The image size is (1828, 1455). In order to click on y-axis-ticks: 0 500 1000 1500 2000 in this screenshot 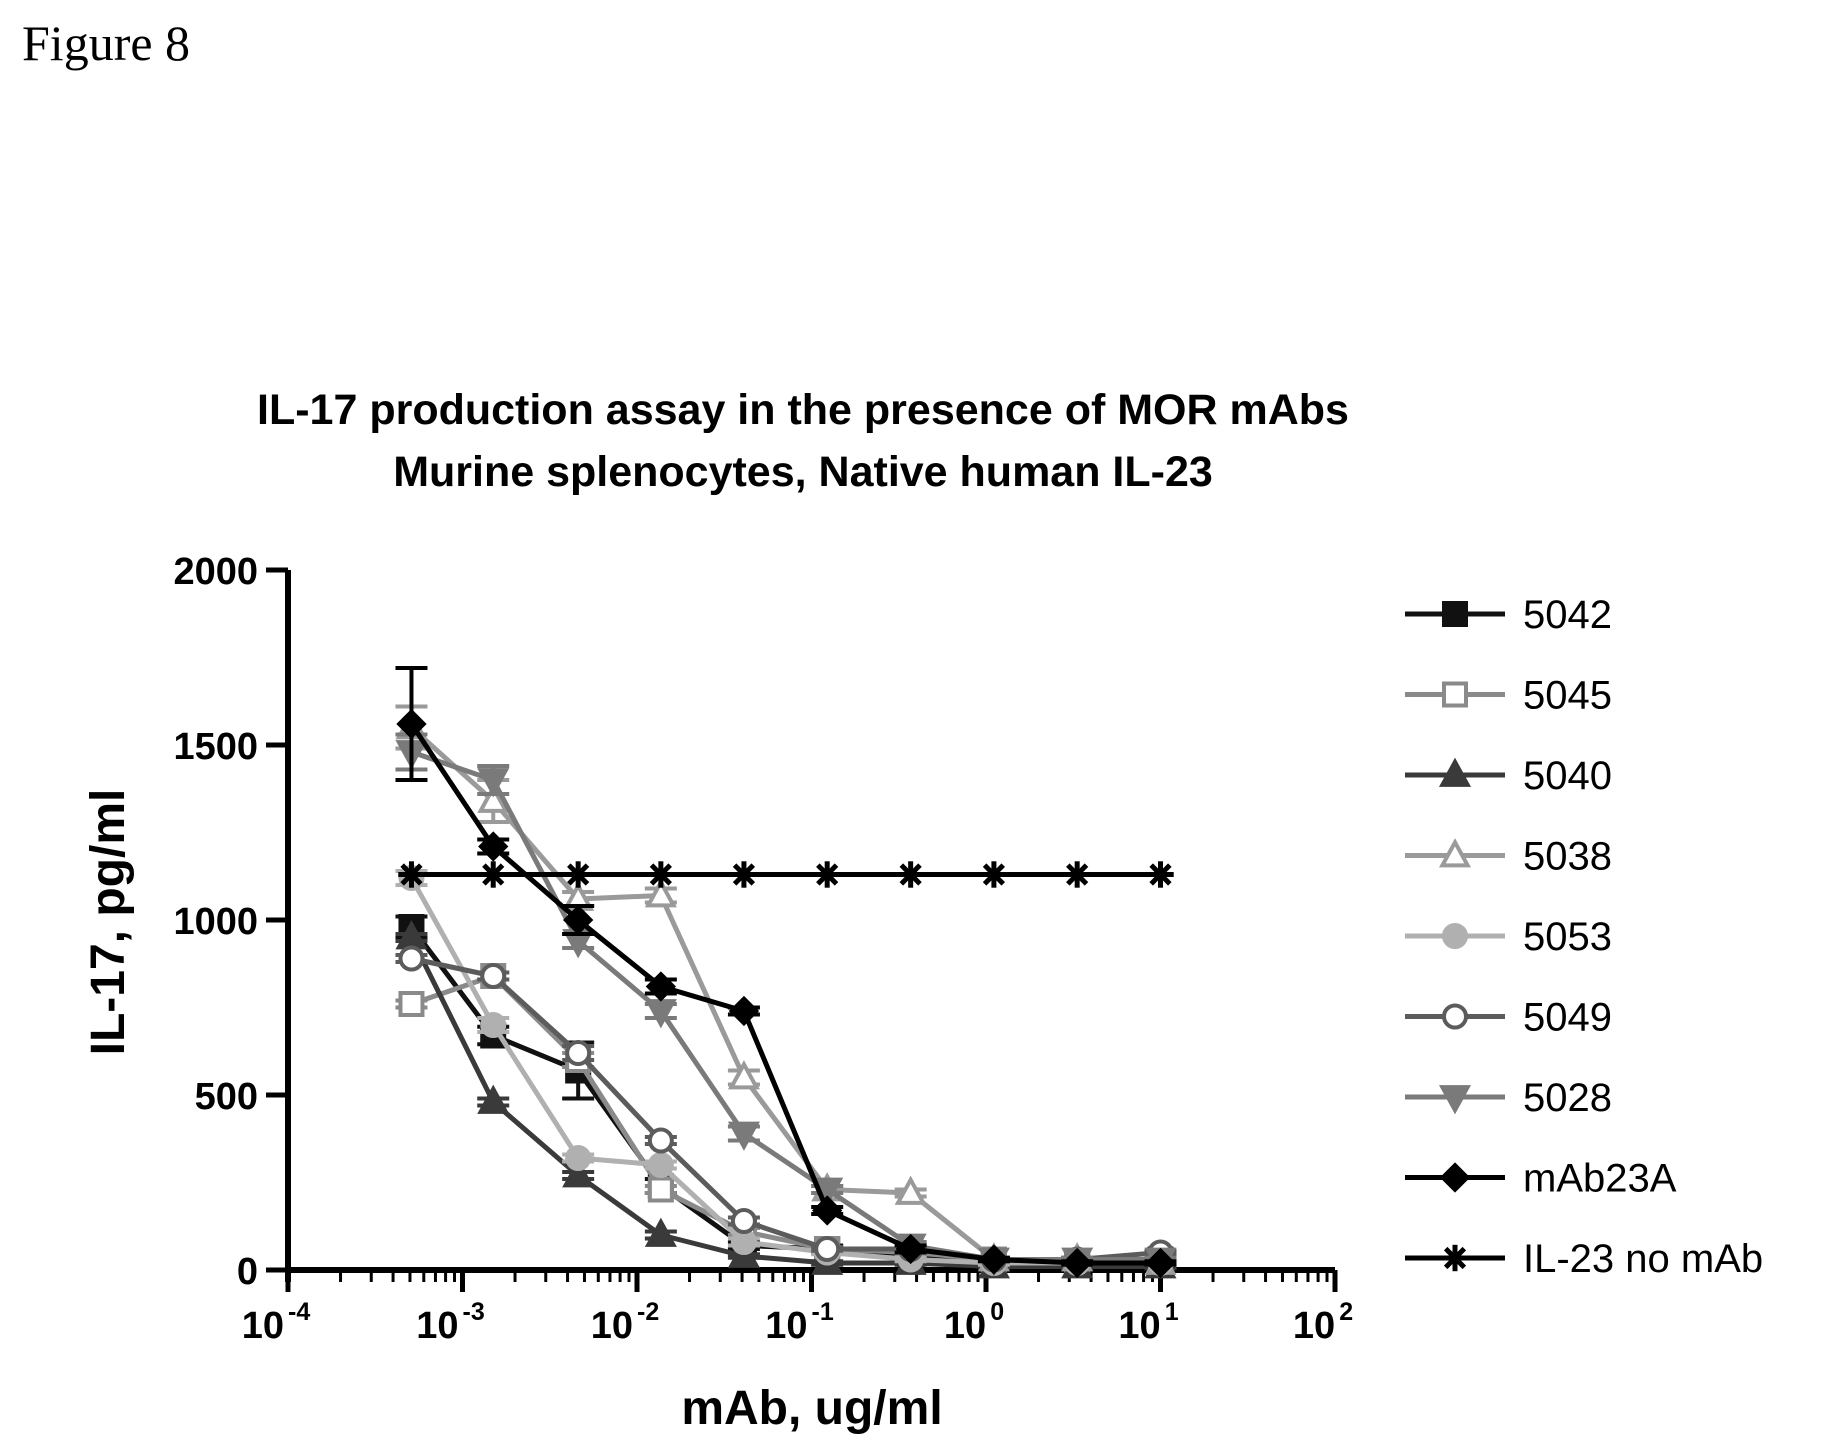, I will do `click(230, 922)`.